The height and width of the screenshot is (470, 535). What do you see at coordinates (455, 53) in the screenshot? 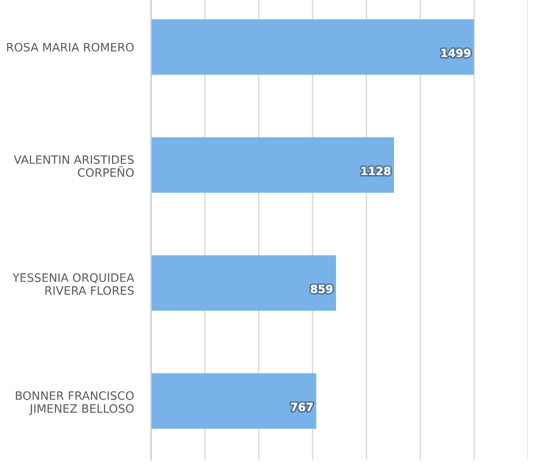
I see `data-label: 1499` at bounding box center [455, 53].